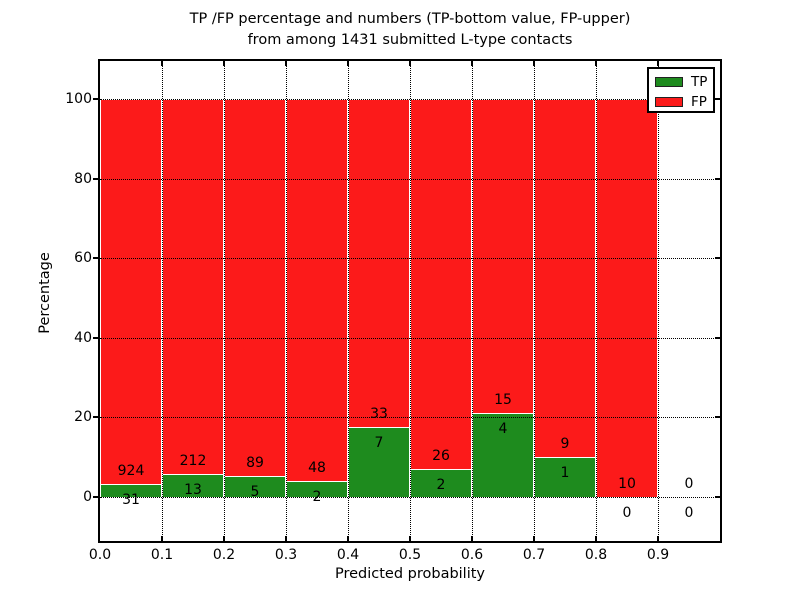 This screenshot has width=800, height=600. What do you see at coordinates (317, 468) in the screenshot?
I see `label-fp-count-3: 48` at bounding box center [317, 468].